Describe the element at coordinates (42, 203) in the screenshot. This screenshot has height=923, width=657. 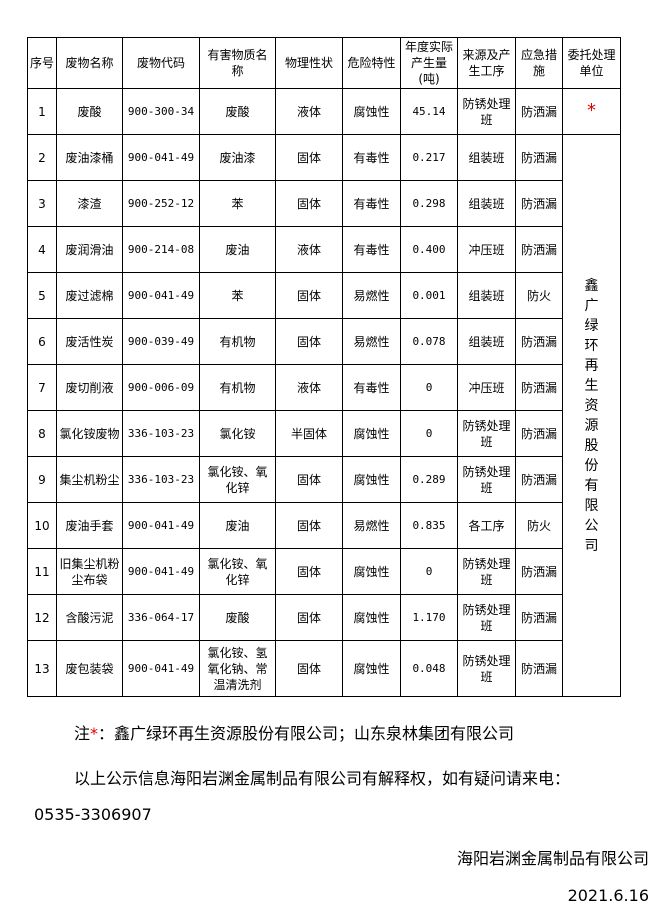
I see `table-cell: 3` at that location.